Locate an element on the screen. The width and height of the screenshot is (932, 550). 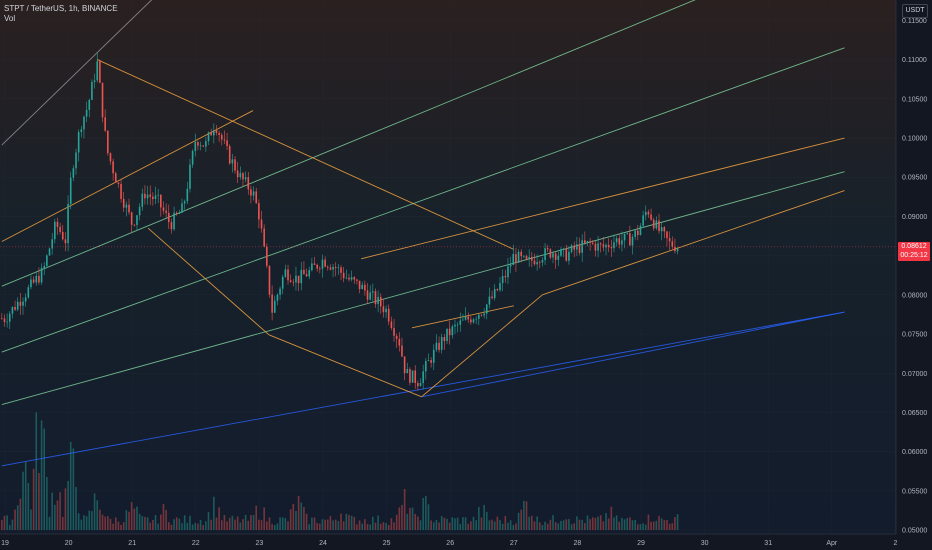
time-tick-label: 29 is located at coordinates (641, 543).